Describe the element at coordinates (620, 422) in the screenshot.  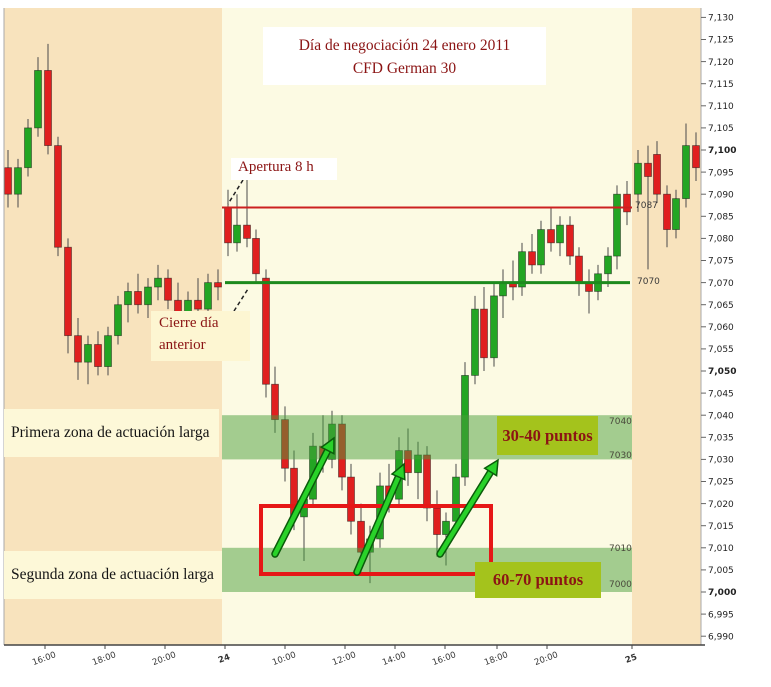
I see `zone1-top-price-label: 7040` at that location.